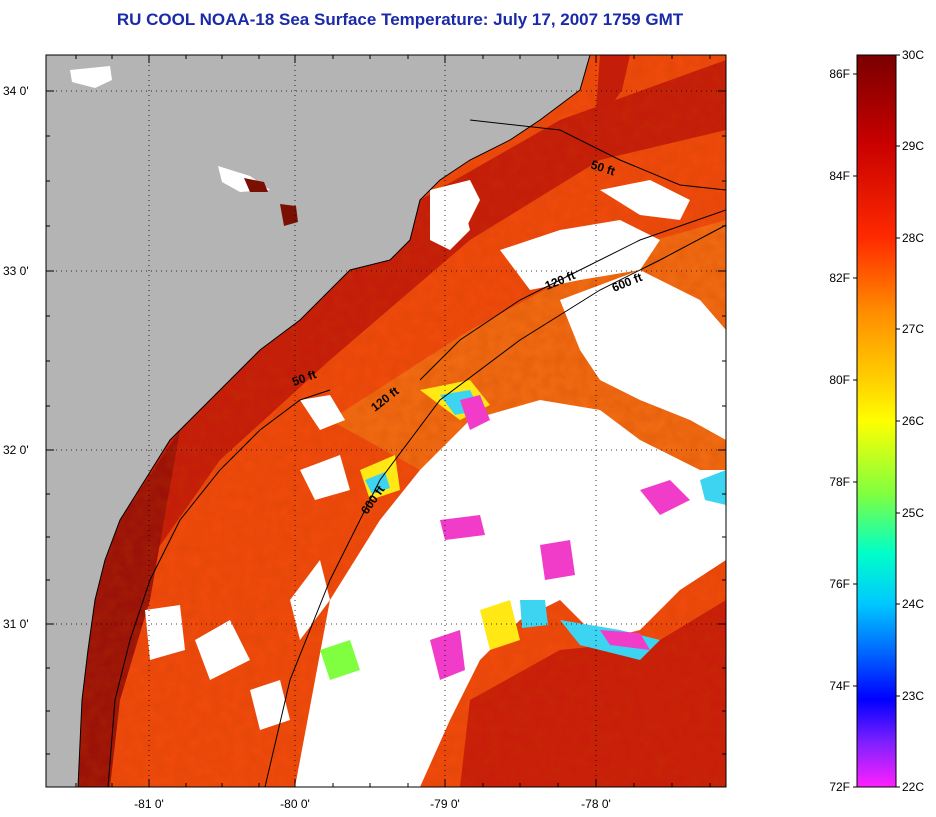 This screenshot has height=817, width=936. What do you see at coordinates (839, 787) in the screenshot?
I see `cb-label-72f: 72F` at bounding box center [839, 787].